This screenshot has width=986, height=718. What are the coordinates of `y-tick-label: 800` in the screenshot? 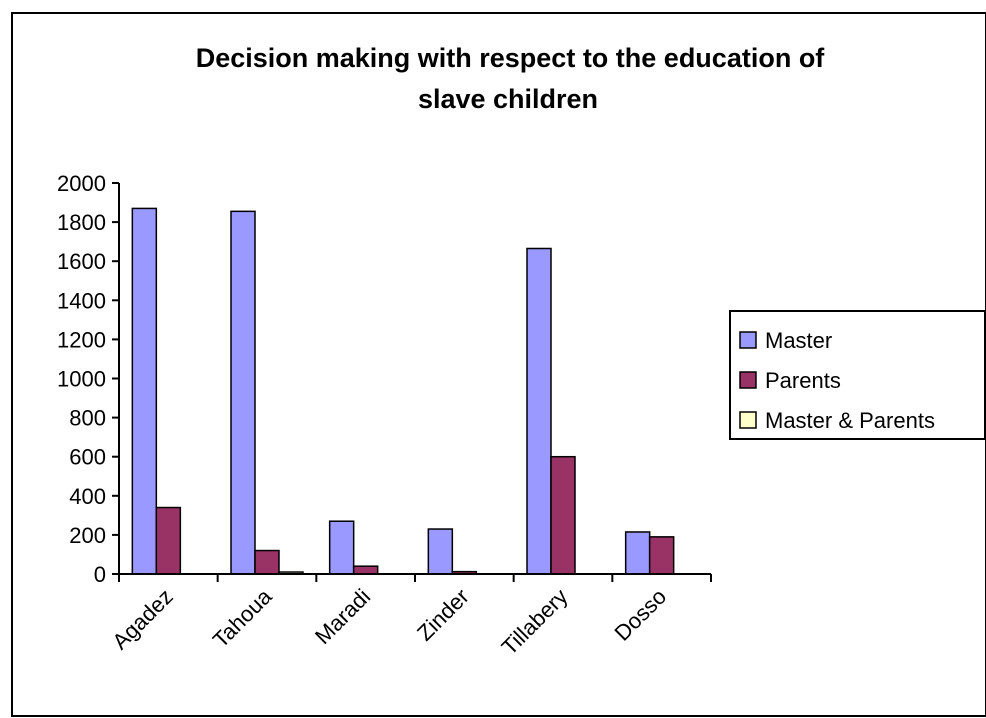 It's located at (87, 418).